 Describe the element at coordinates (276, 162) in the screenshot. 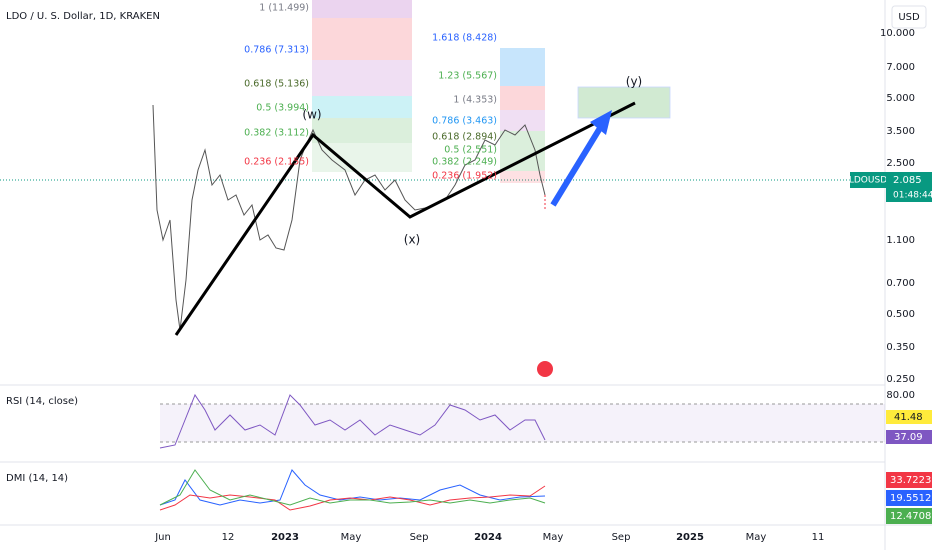

I see `fib-label: 0.236 (2.155)` at that location.